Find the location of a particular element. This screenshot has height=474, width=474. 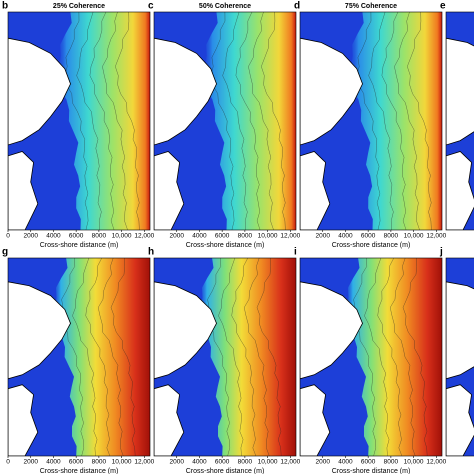

panel-letter: d is located at coordinates (297, 6).